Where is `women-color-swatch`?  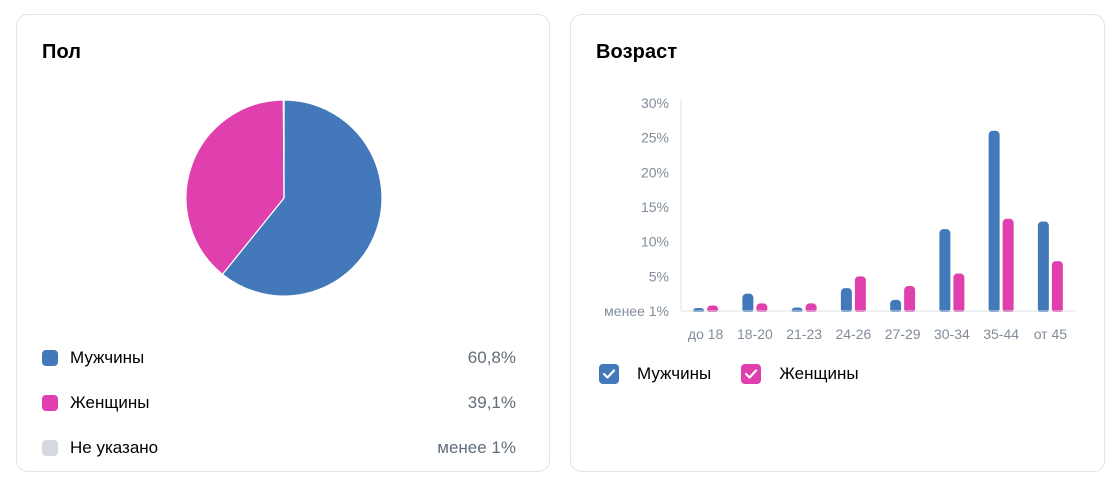 women-color-swatch is located at coordinates (50, 402).